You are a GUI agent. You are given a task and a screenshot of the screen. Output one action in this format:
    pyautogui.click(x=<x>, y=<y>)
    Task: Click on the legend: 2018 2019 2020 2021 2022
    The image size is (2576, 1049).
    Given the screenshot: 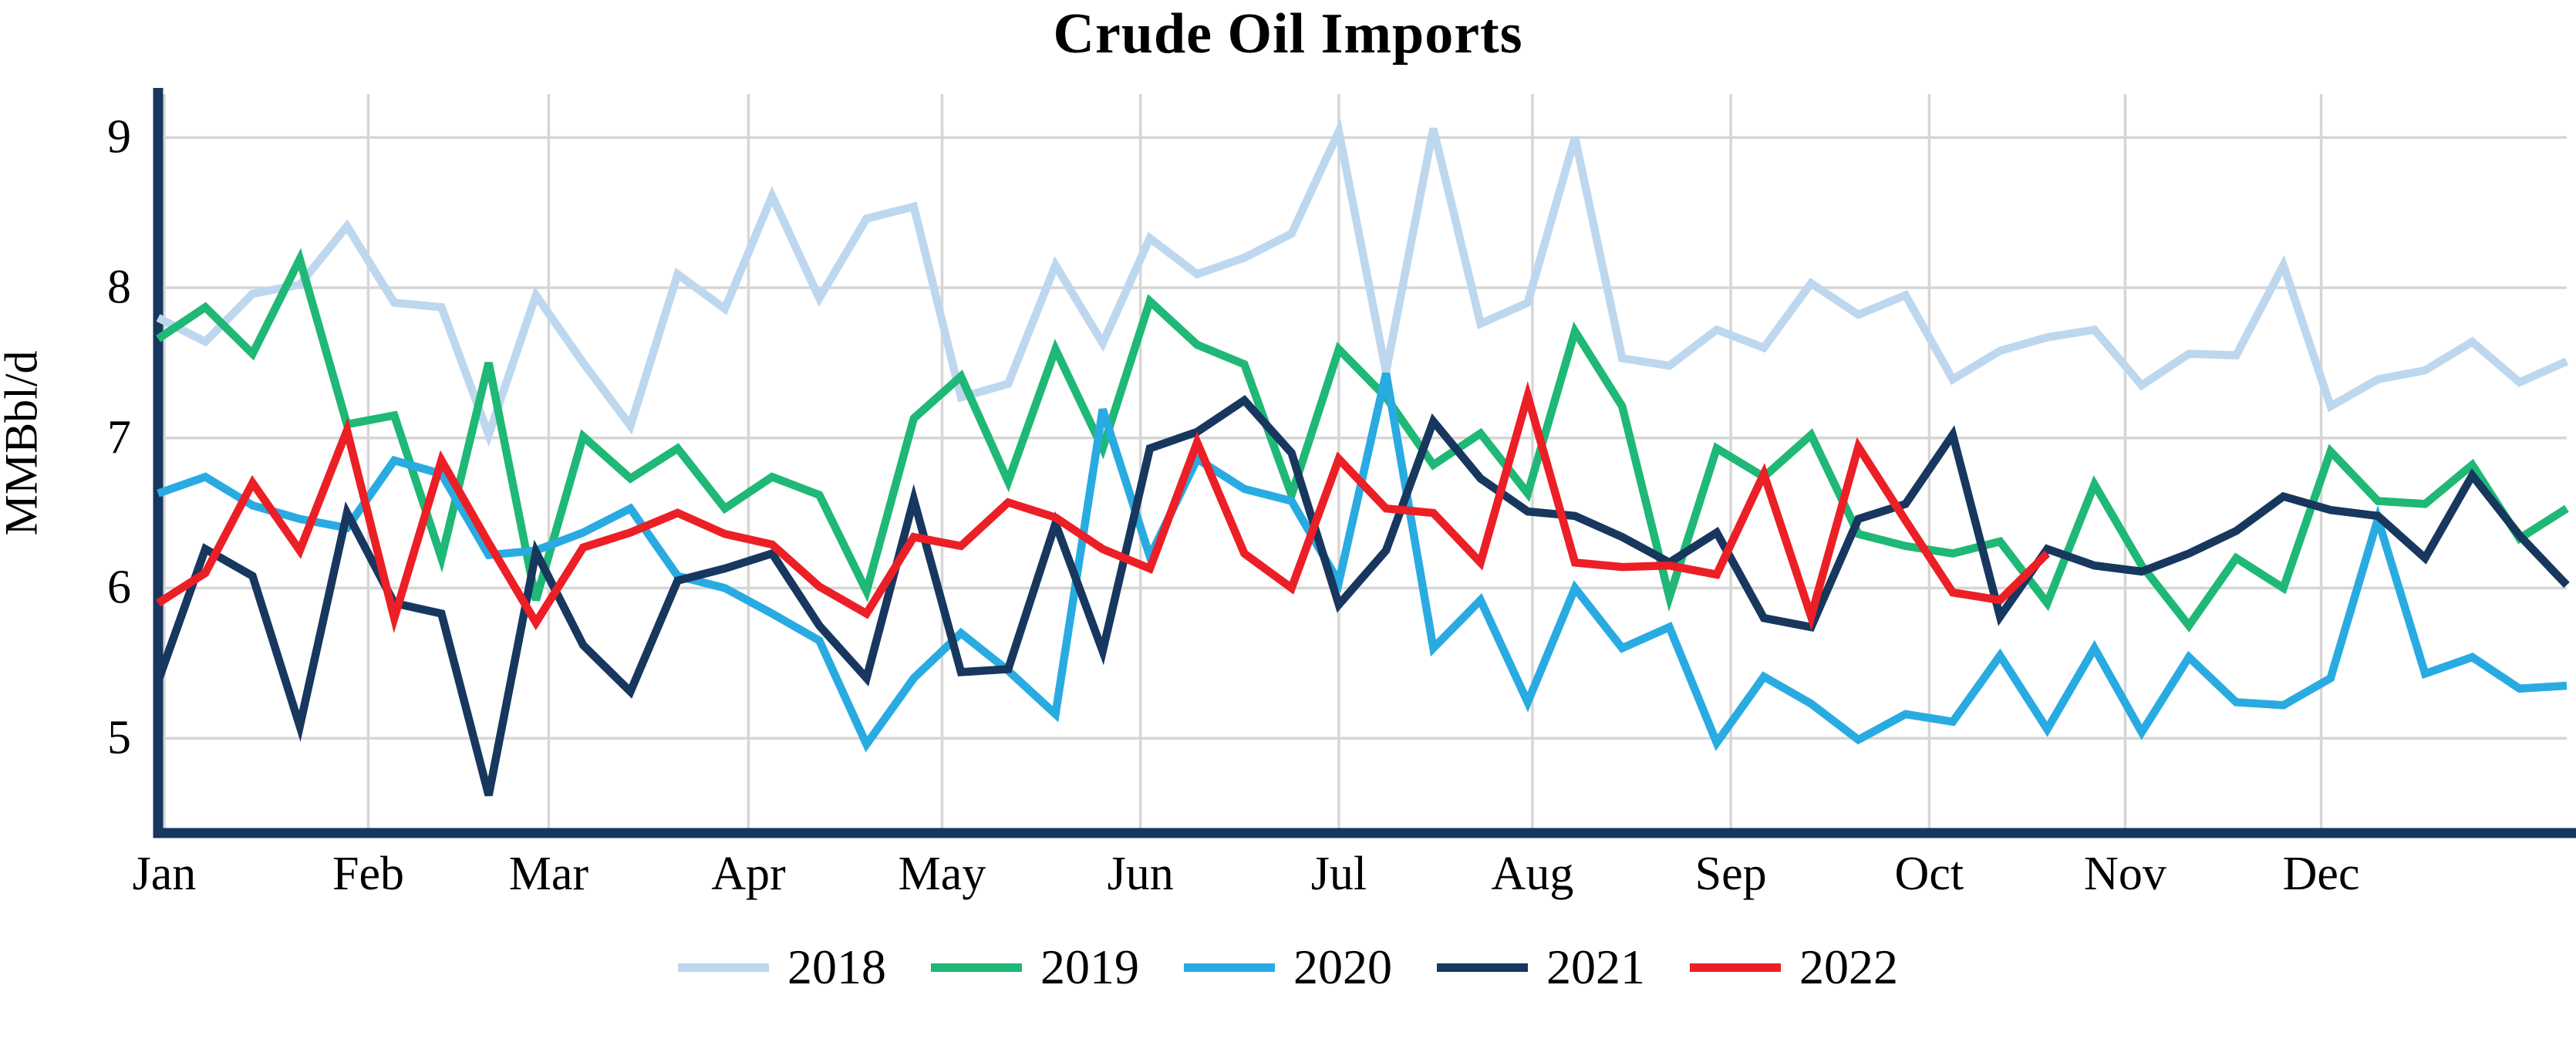 What is the action you would take?
    pyautogui.click(x=1288, y=968)
    